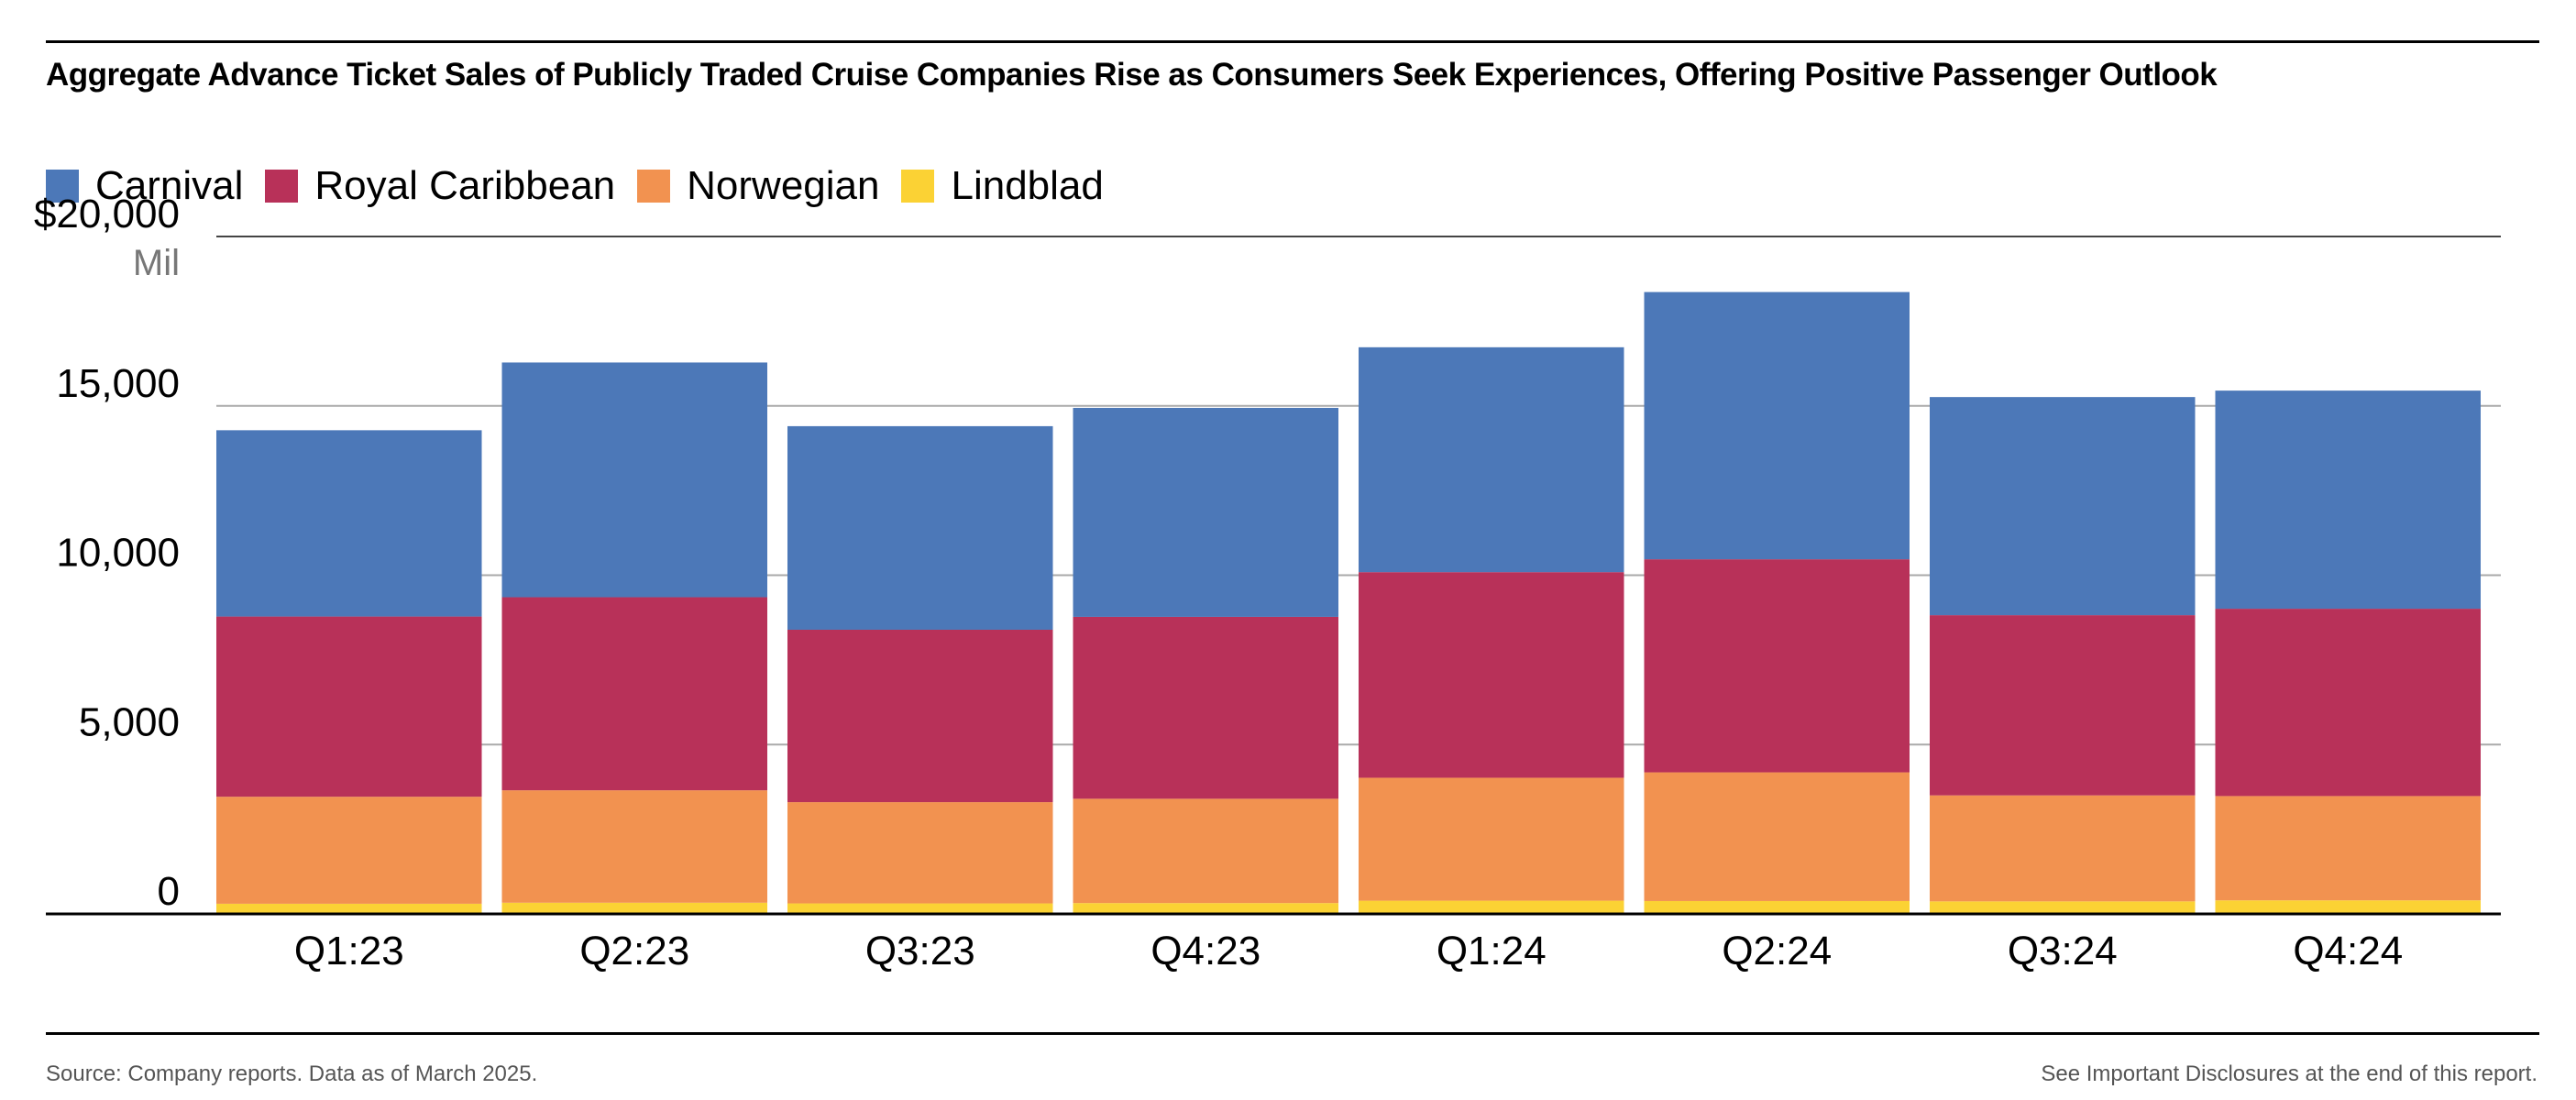 This screenshot has height=1100, width=2576. I want to click on legend: Carnival Royal Caribbean Norwegian Lindblad, so click(586, 186).